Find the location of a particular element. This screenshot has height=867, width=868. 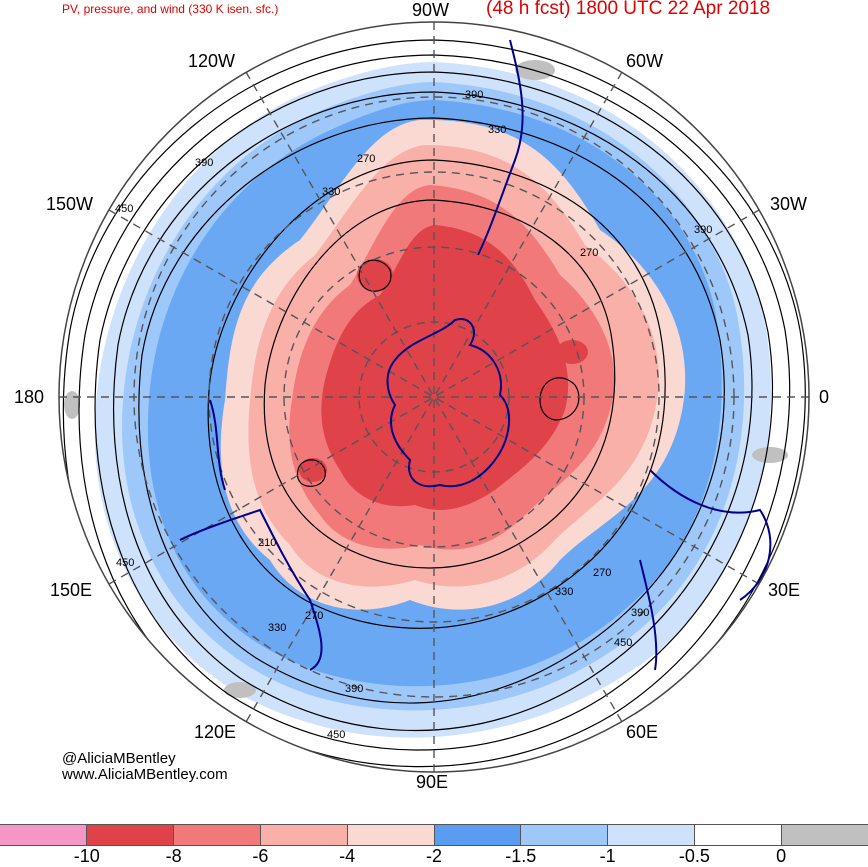

colorbar-tick-label: -6 is located at coordinates (260, 856).